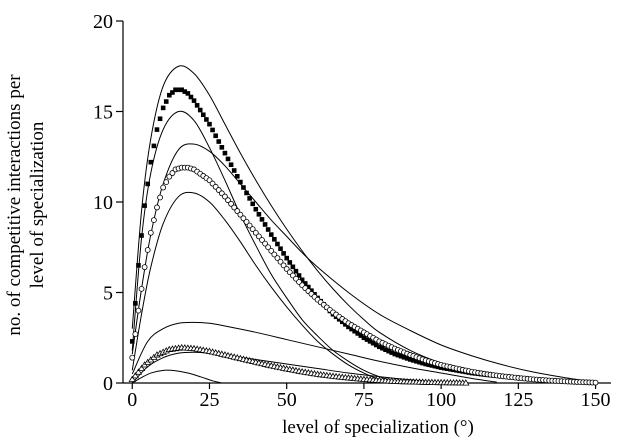 The width and height of the screenshot is (622, 444). What do you see at coordinates (209, 400) in the screenshot?
I see `x-tick-label: 25` at bounding box center [209, 400].